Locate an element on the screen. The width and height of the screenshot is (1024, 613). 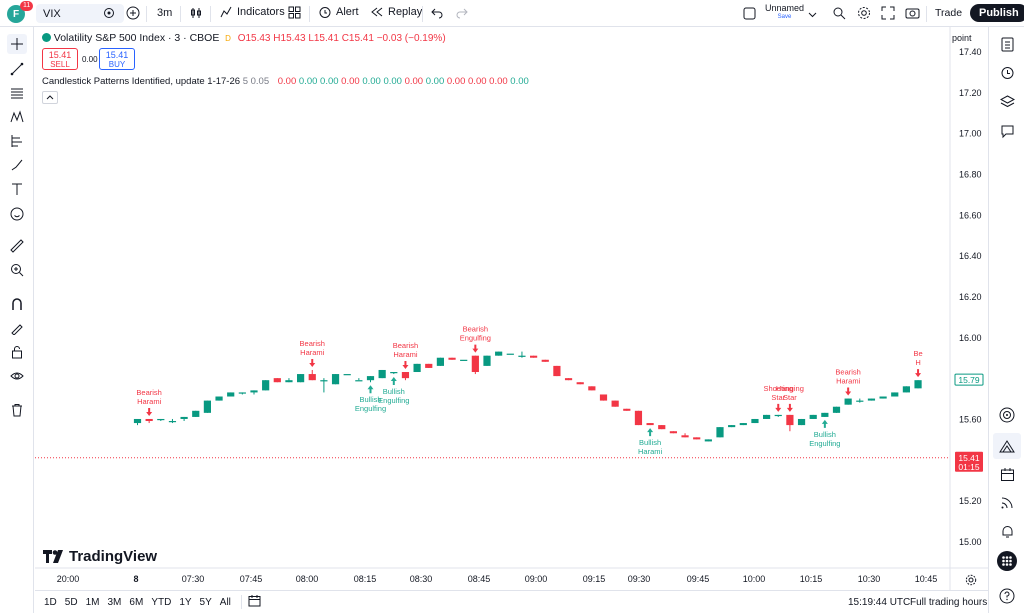
undo-icon is located at coordinates (437, 14).